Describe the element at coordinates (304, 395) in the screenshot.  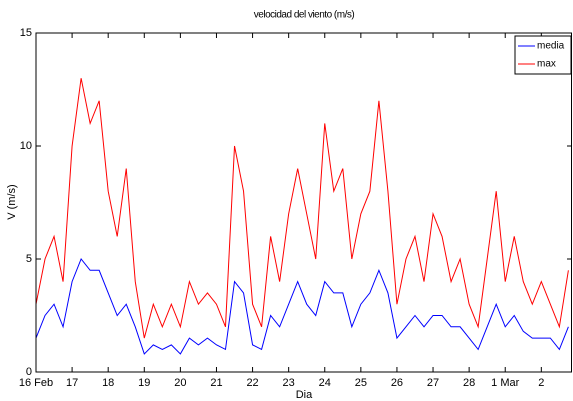
I see `x-axis-label: Dia` at that location.